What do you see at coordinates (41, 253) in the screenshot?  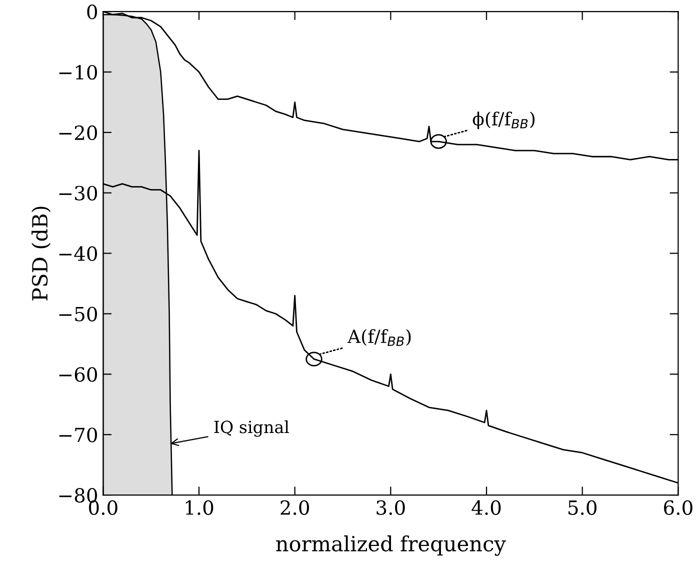 I see `y-axis-title: PSD (dB)` at bounding box center [41, 253].